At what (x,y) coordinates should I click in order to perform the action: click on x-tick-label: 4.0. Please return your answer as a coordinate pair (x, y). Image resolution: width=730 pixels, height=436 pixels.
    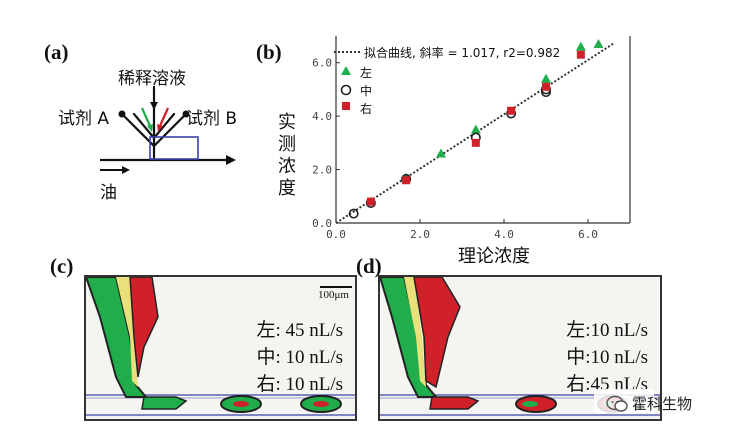
    Looking at the image, I should click on (504, 234).